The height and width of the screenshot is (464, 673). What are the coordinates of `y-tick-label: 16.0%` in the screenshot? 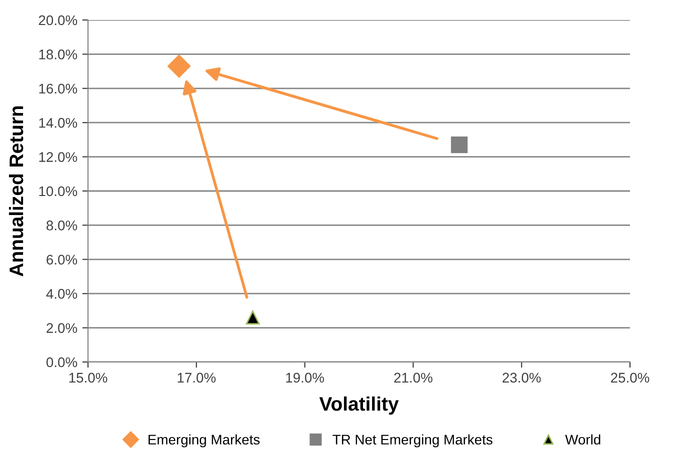 It's located at (58, 89).